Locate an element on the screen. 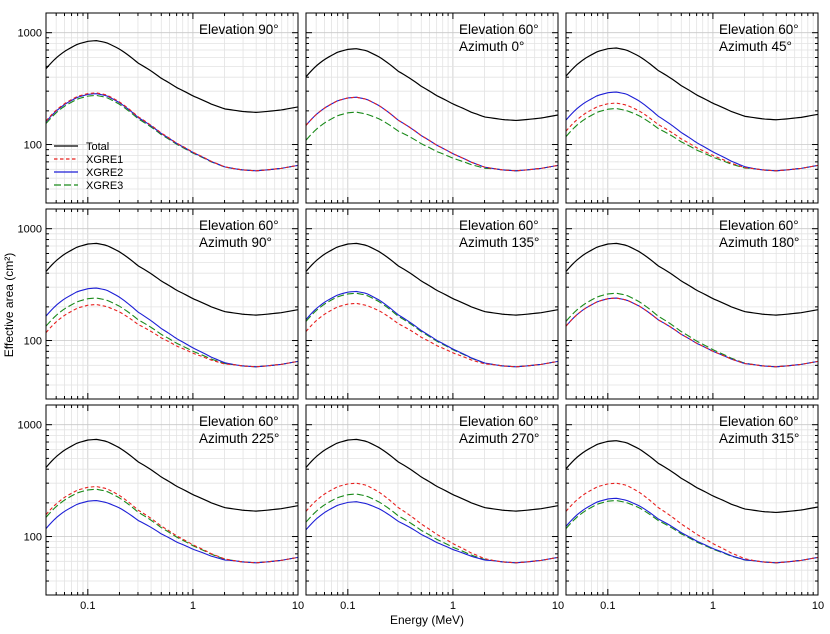  panel-8: 0.1 1 10 Elevation 60° Azimuth 270° is located at coordinates (434, 508).